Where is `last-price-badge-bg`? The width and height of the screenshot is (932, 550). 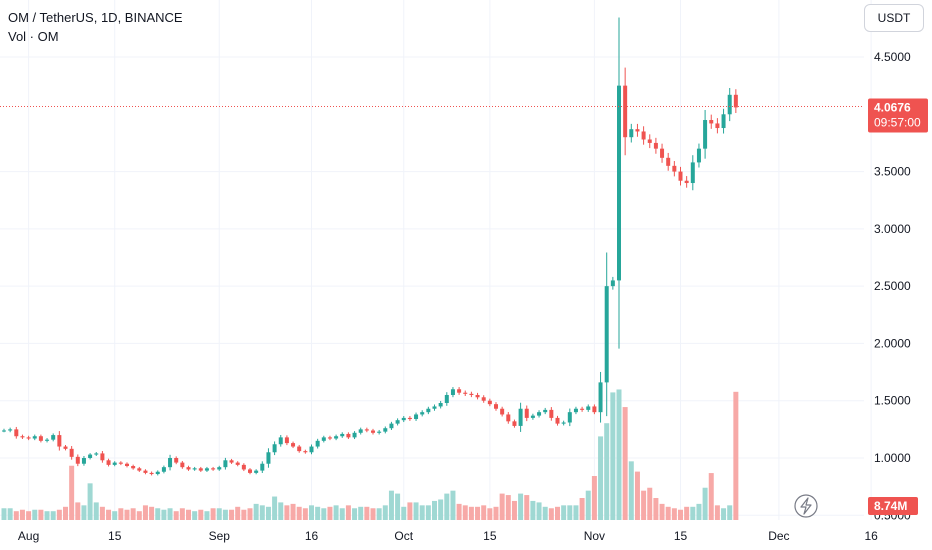
last-price-badge-bg is located at coordinates (898, 115).